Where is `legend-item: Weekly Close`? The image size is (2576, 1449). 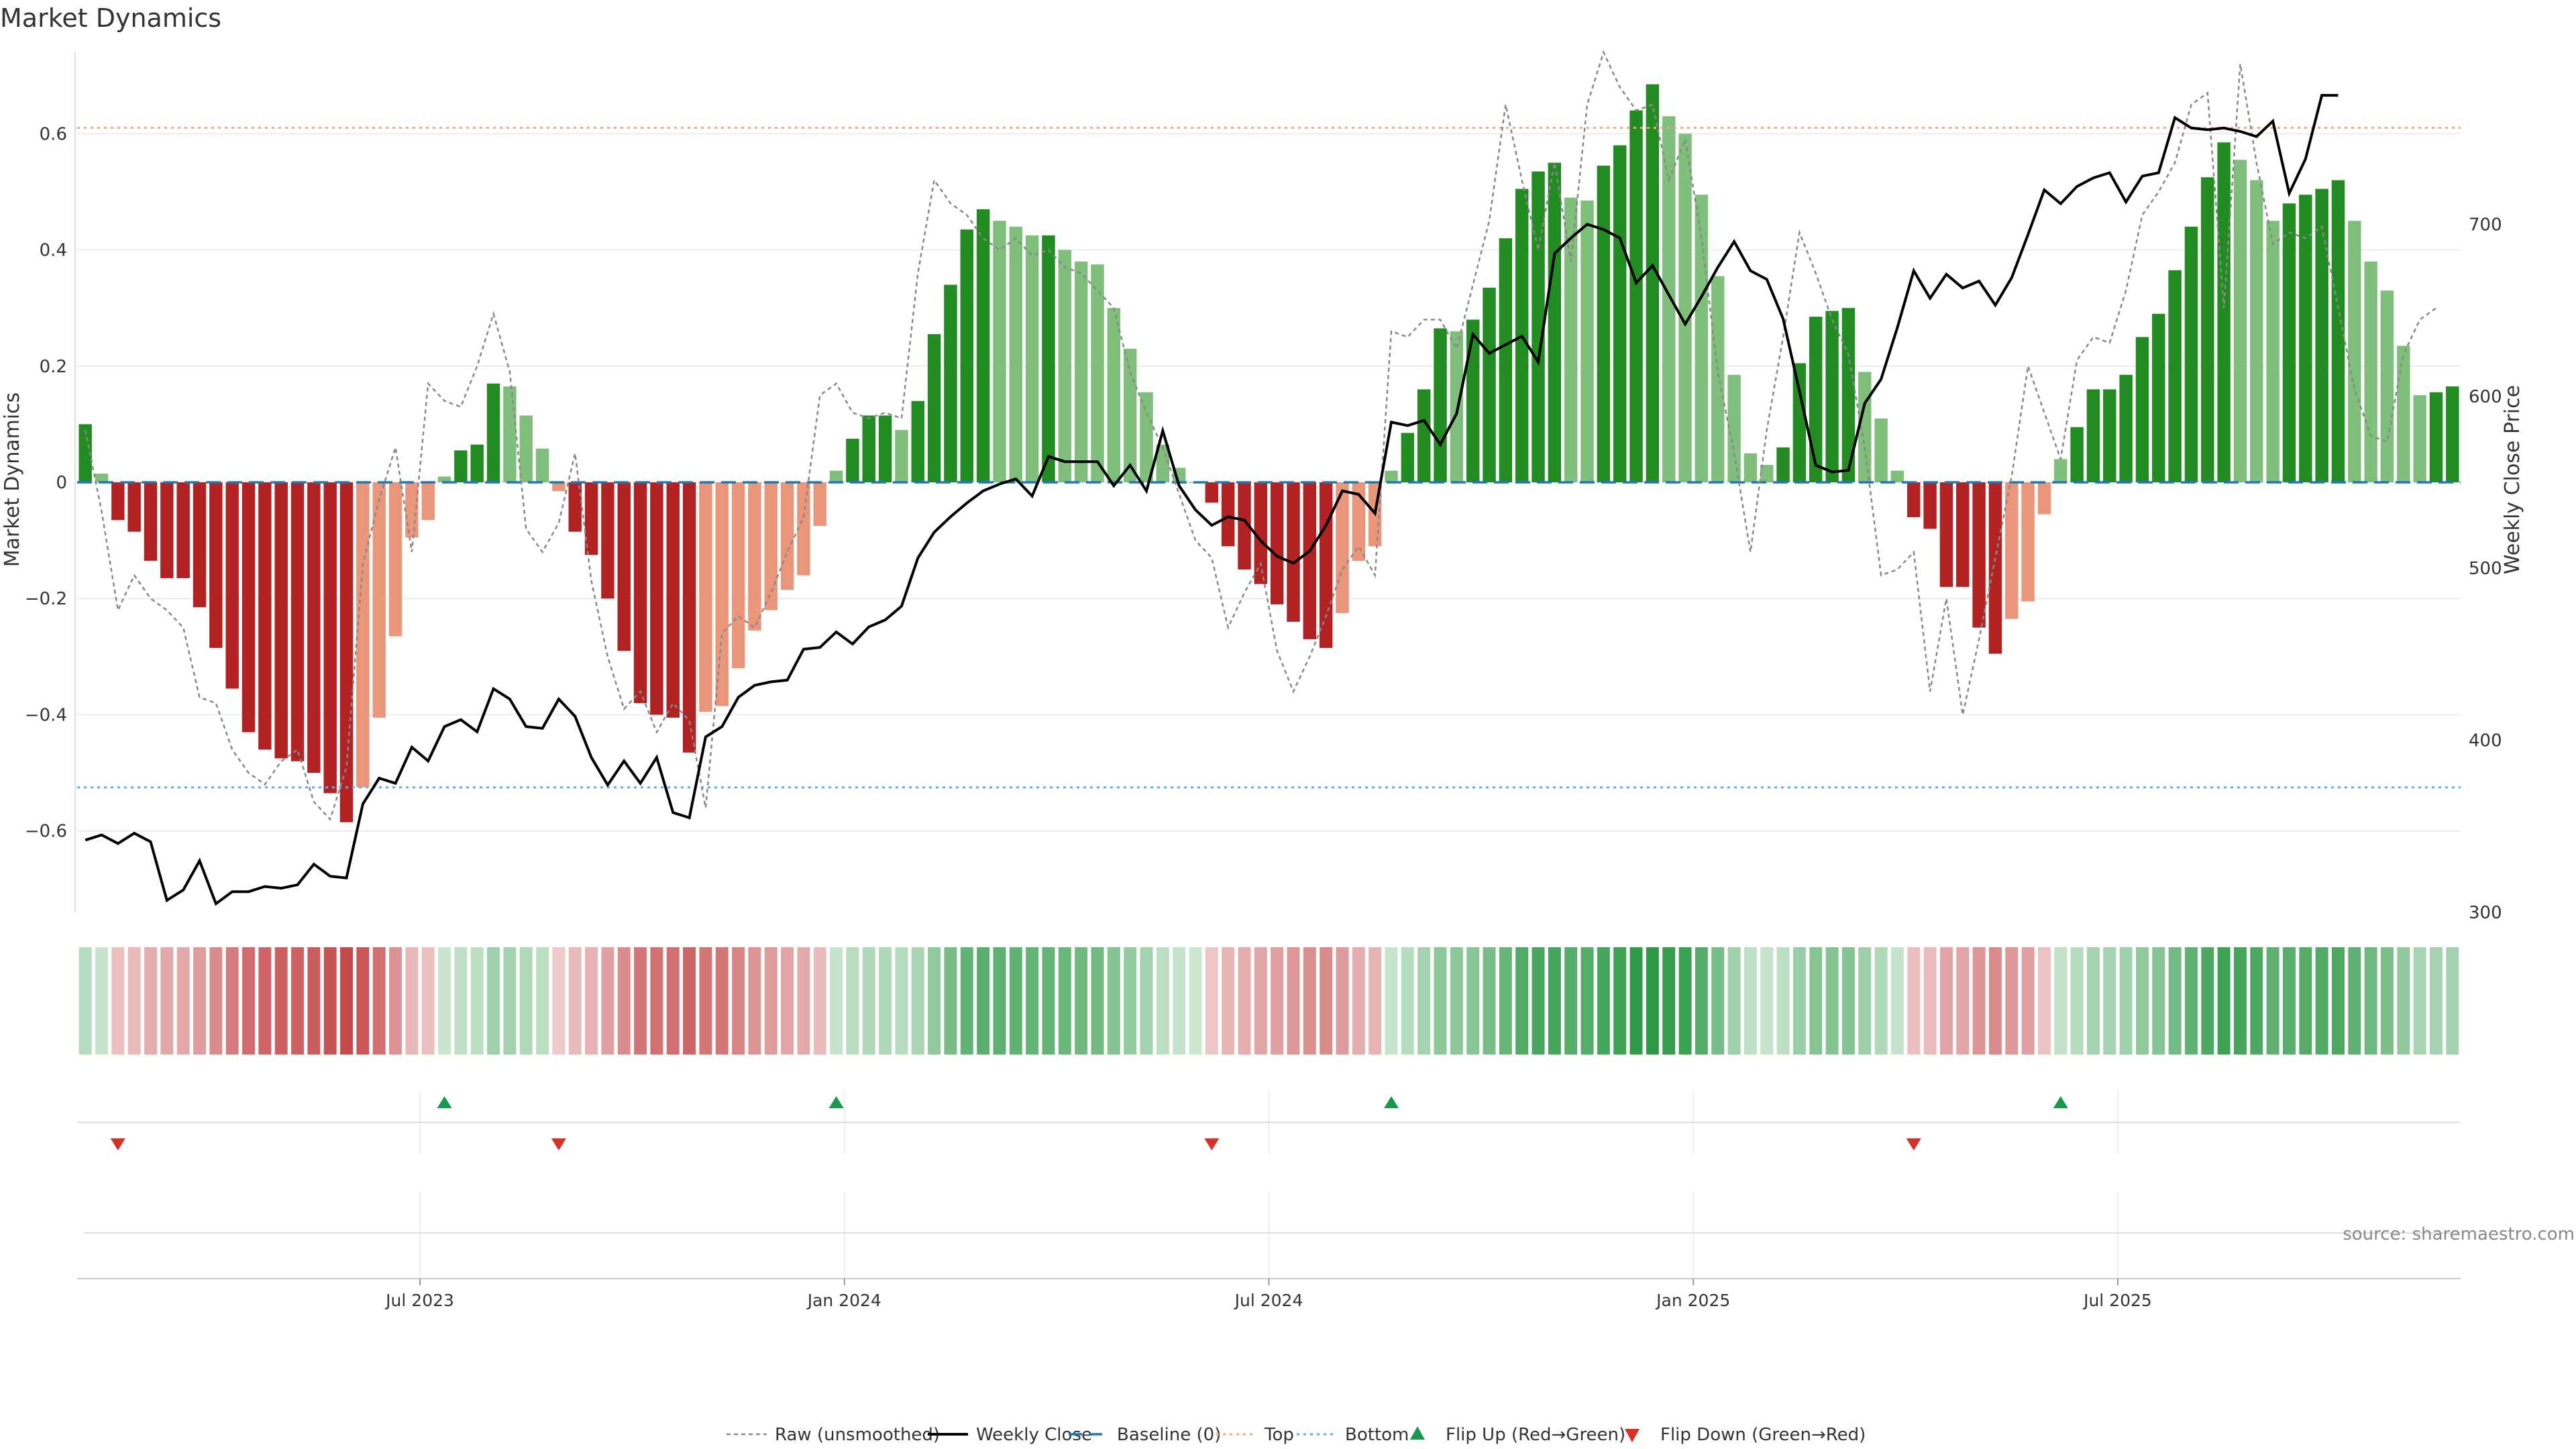 legend-item: Weekly Close is located at coordinates (1010, 1435).